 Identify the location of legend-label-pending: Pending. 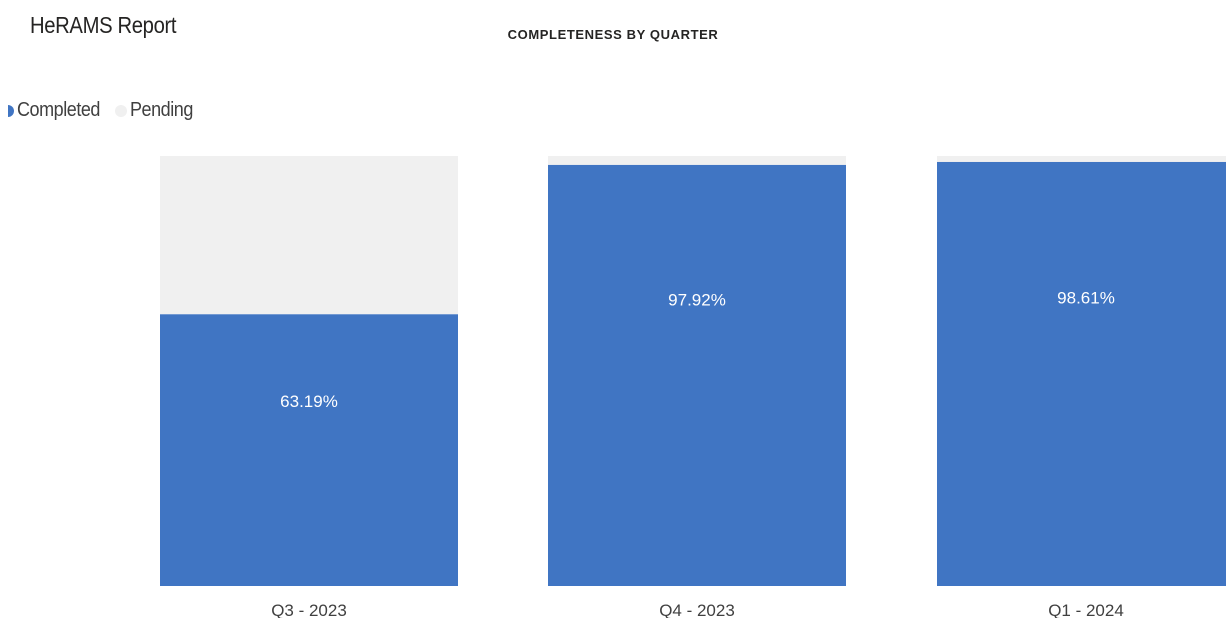
(162, 110).